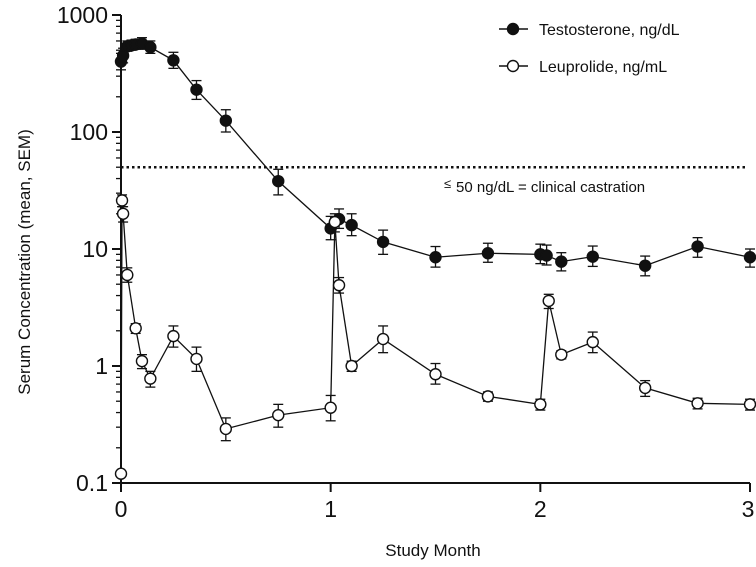  Describe the element at coordinates (24, 262) in the screenshot. I see `y-axis-label: Serum Concentration (mean, SEM)` at that location.